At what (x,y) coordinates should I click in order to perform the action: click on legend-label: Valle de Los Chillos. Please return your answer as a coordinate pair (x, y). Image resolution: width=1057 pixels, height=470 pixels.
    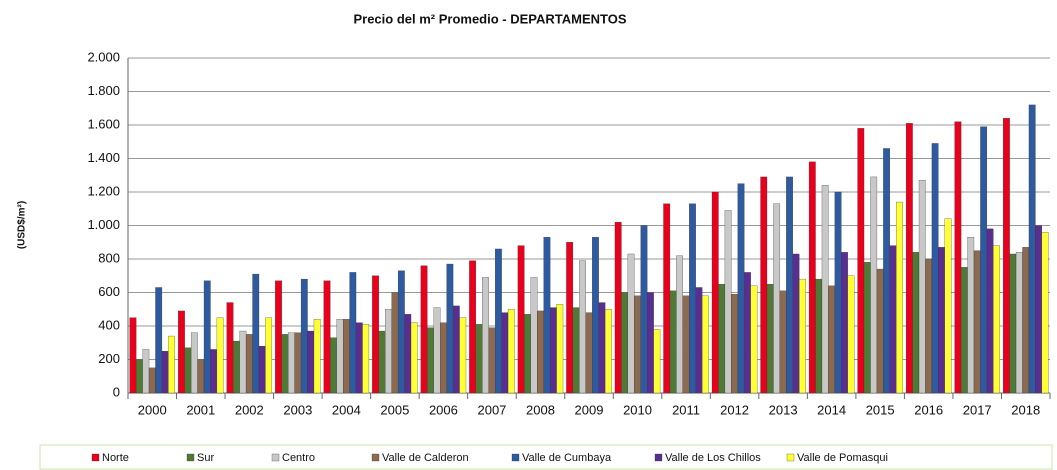
    Looking at the image, I should click on (713, 458).